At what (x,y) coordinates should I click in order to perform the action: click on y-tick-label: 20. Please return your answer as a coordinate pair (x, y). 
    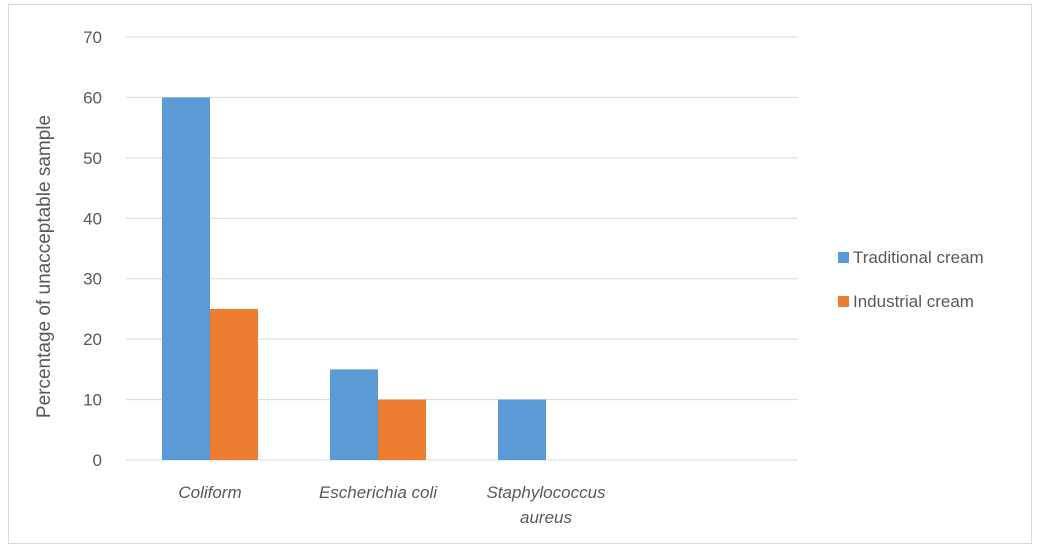
    Looking at the image, I should click on (92, 339).